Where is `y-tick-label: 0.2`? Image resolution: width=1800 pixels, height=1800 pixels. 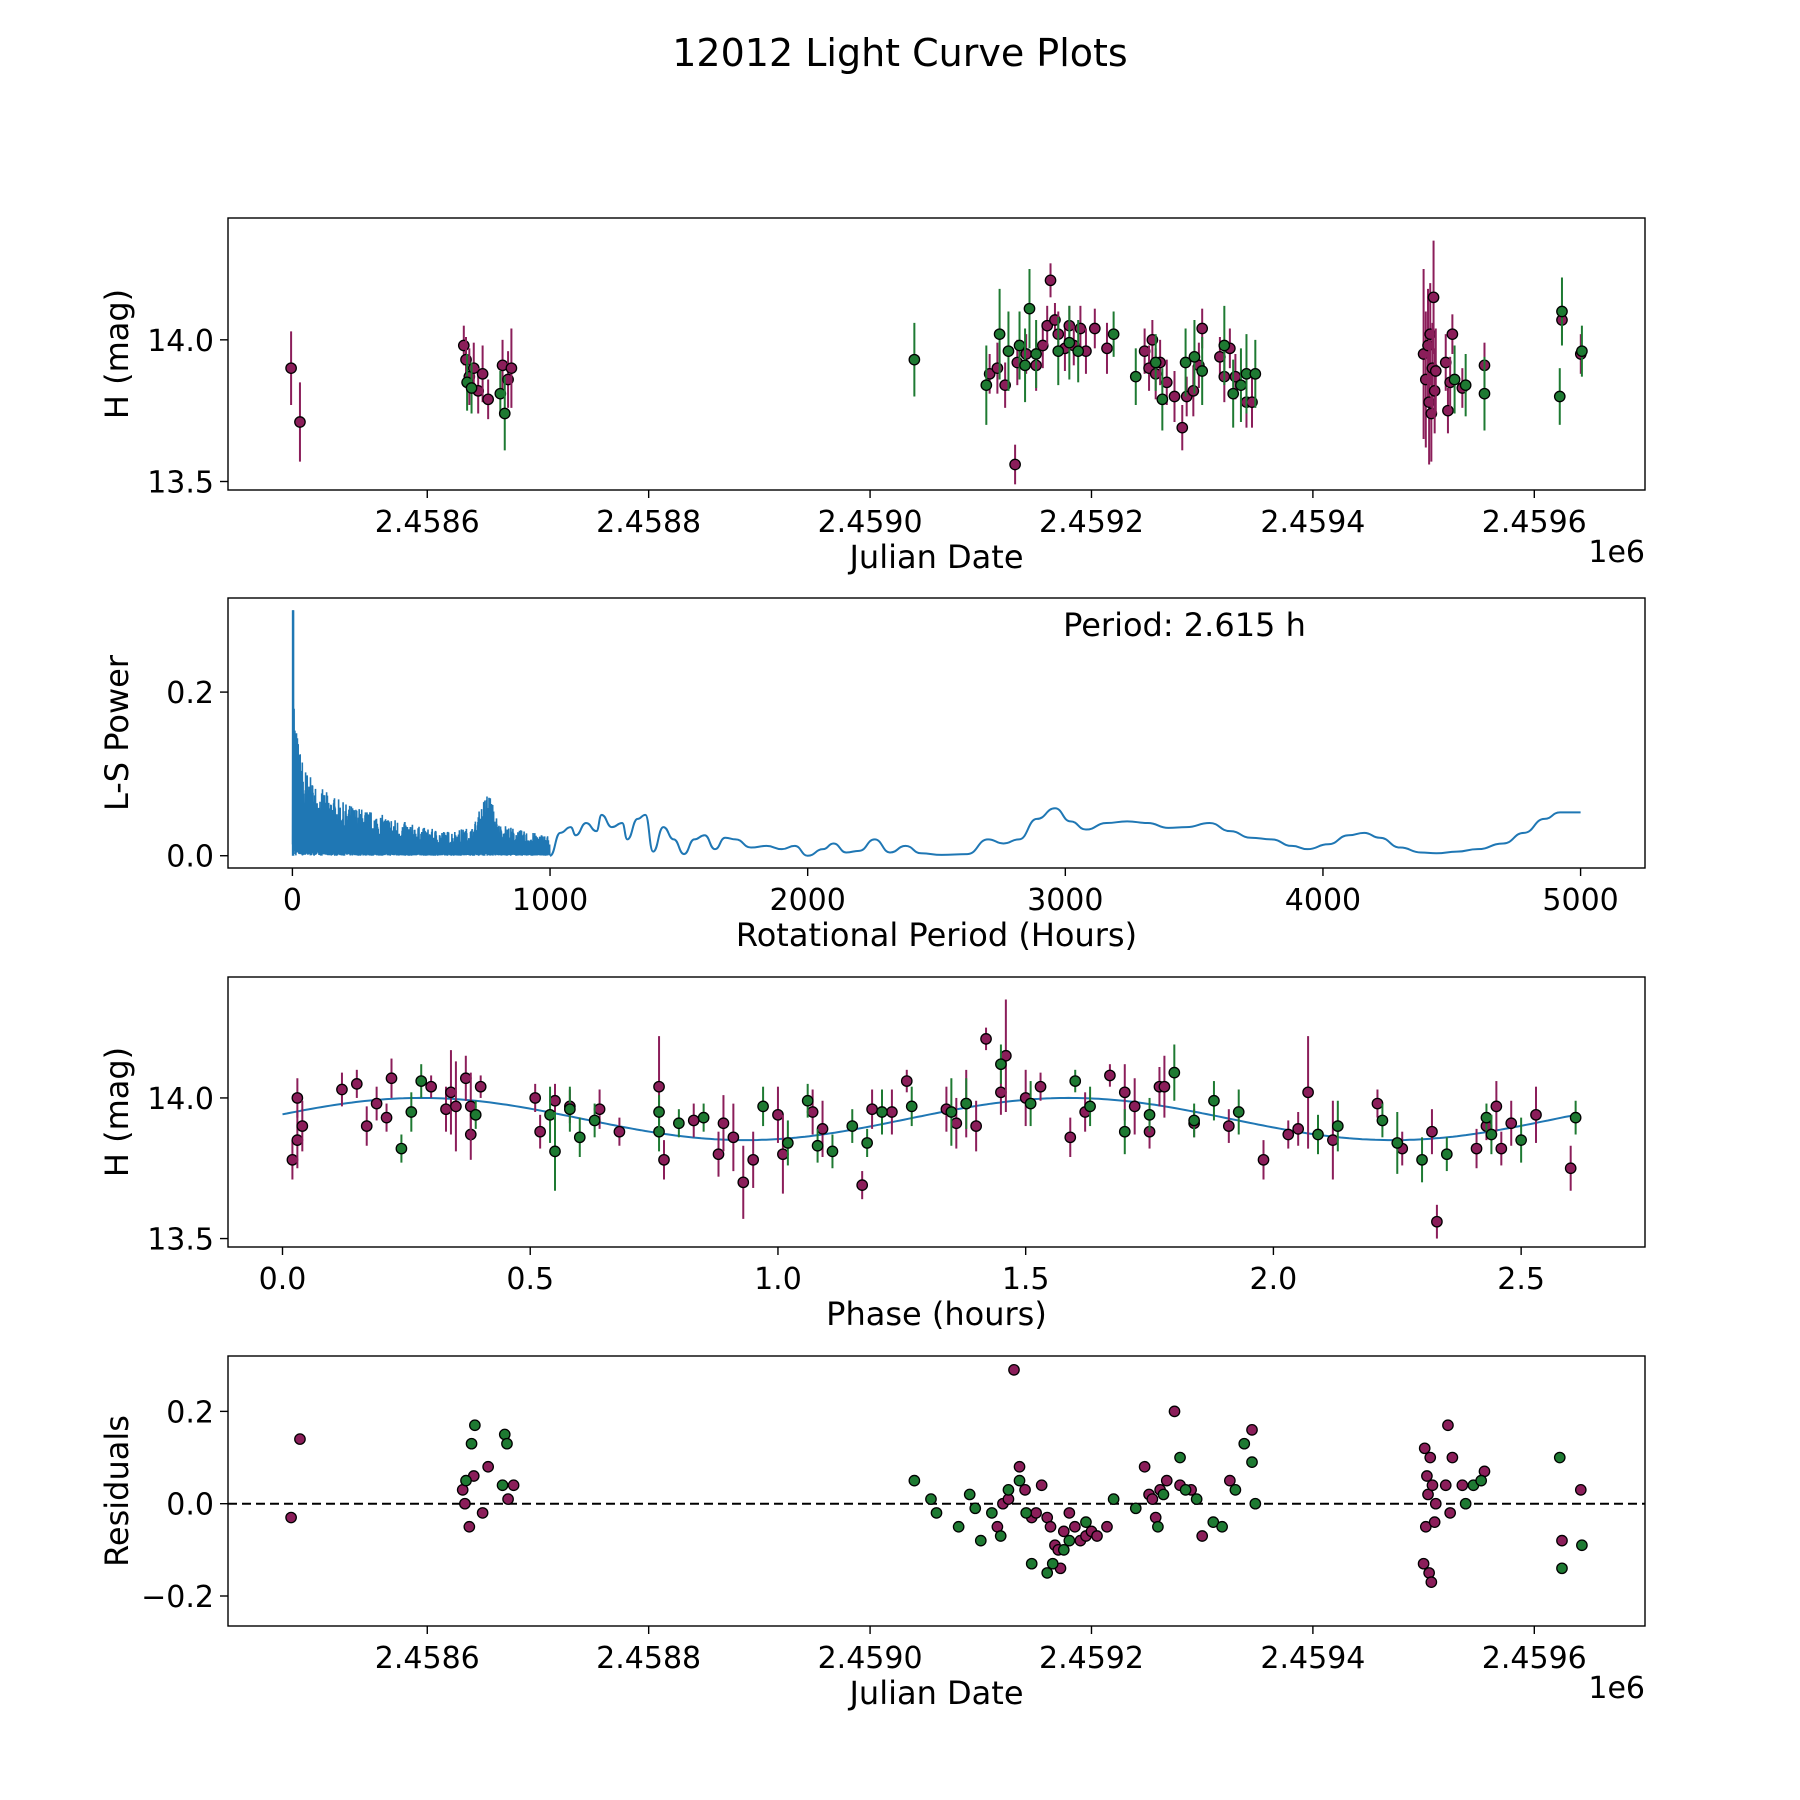
y-tick-label: 0.2 is located at coordinates (190, 1412).